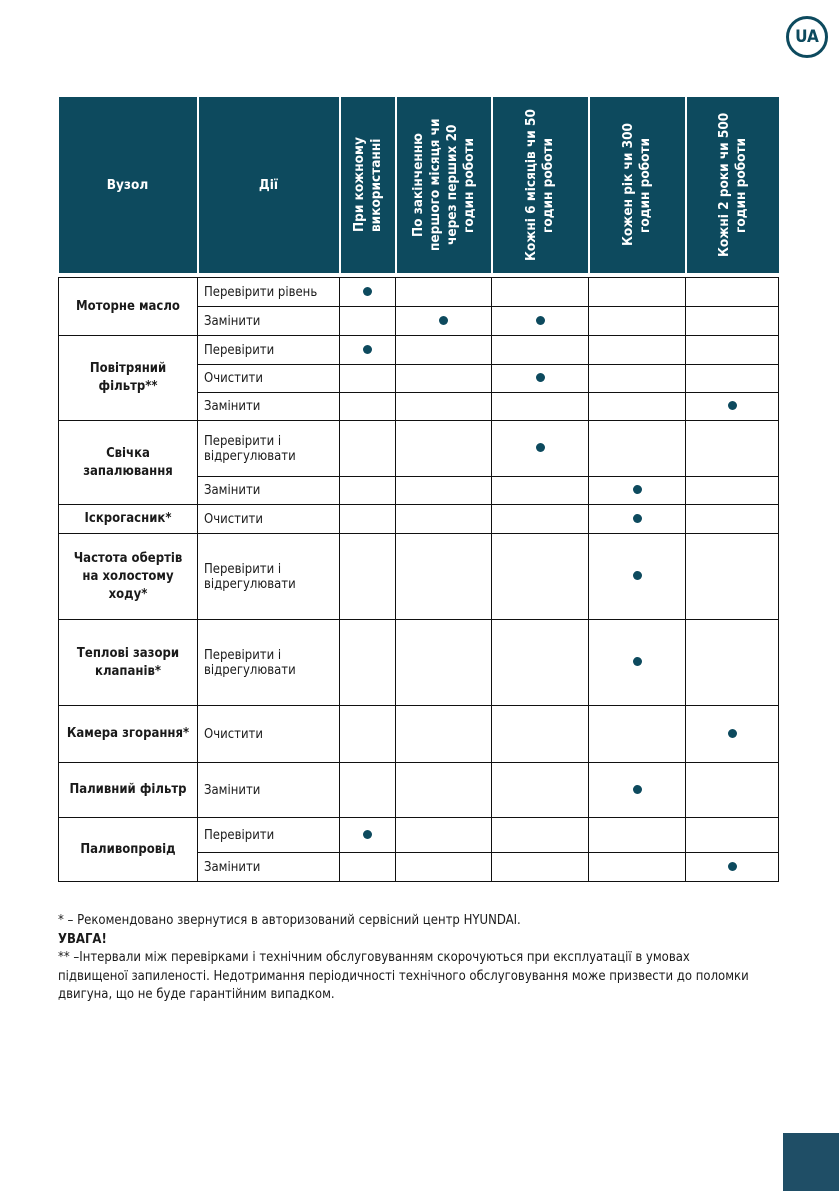 The image size is (839, 1191). Describe the element at coordinates (128, 378) in the screenshot. I see `component-cell: Повітряний фільтр**` at that location.